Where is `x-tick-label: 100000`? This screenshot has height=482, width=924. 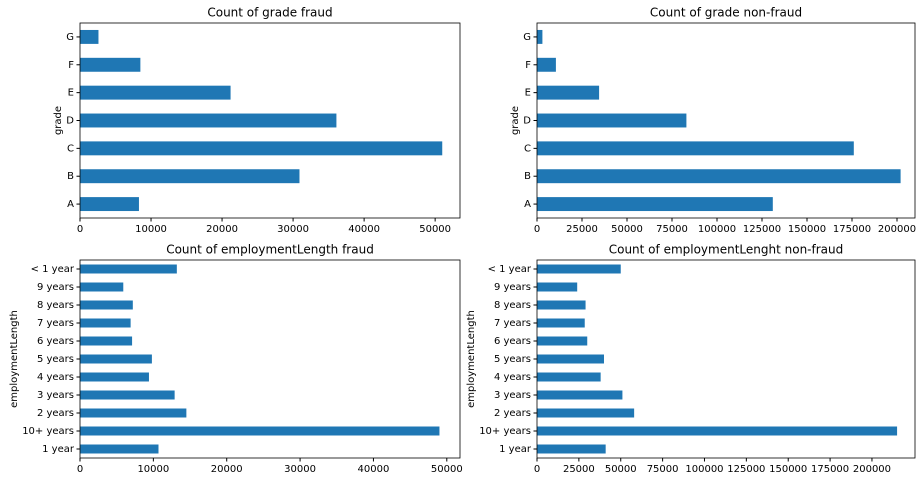
x-tick-label: 100000 is located at coordinates (717, 229).